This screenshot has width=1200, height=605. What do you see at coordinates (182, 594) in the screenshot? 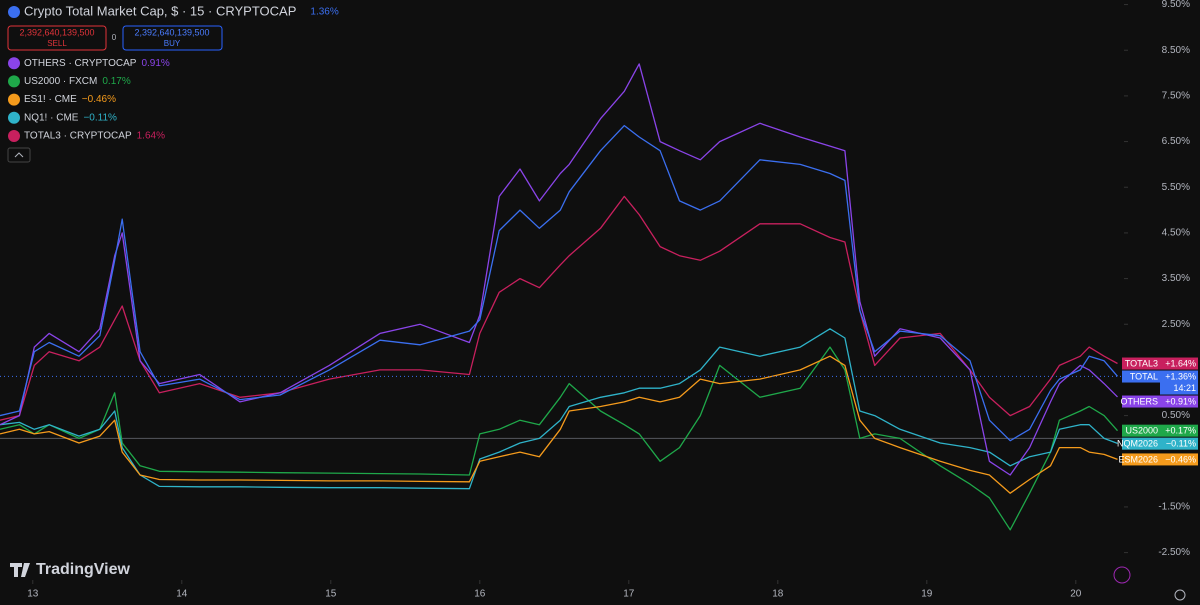
I see `x-tick-label: 14` at bounding box center [182, 594].